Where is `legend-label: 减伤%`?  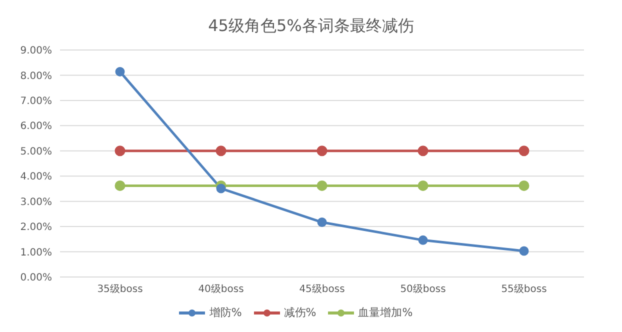 legend-label: 减伤% is located at coordinates (299, 312).